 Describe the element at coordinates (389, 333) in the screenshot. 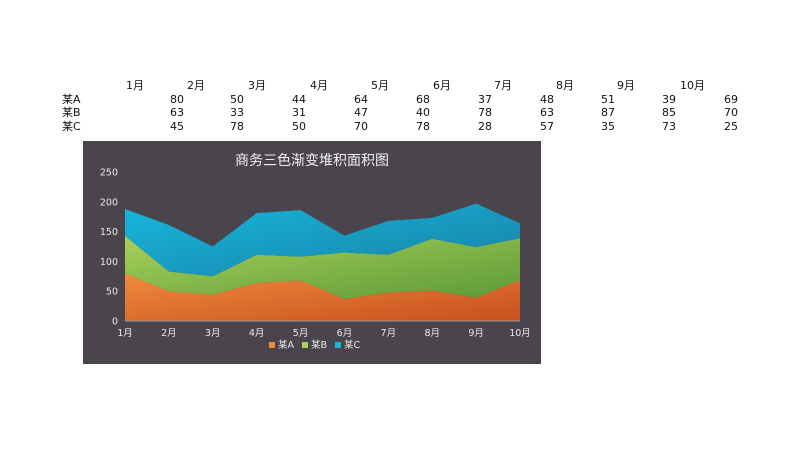

I see `x-tick-label: 7月` at that location.